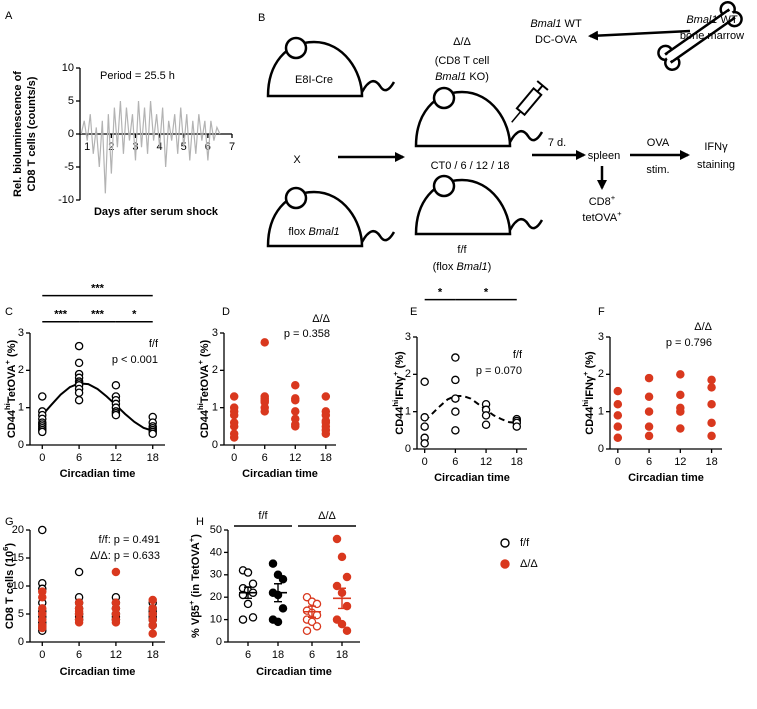 The image size is (757, 709). Describe the element at coordinates (66, 200) in the screenshot. I see `y-tick-label: -10` at that location.